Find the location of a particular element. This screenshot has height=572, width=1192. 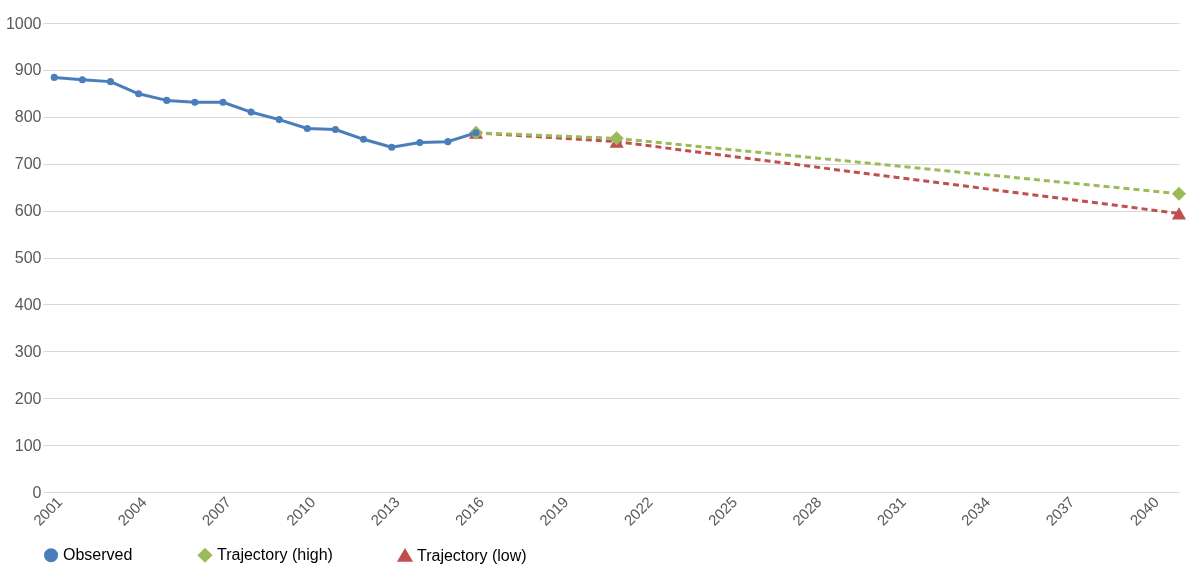

legend-label: Trajectory (high) is located at coordinates (275, 555).